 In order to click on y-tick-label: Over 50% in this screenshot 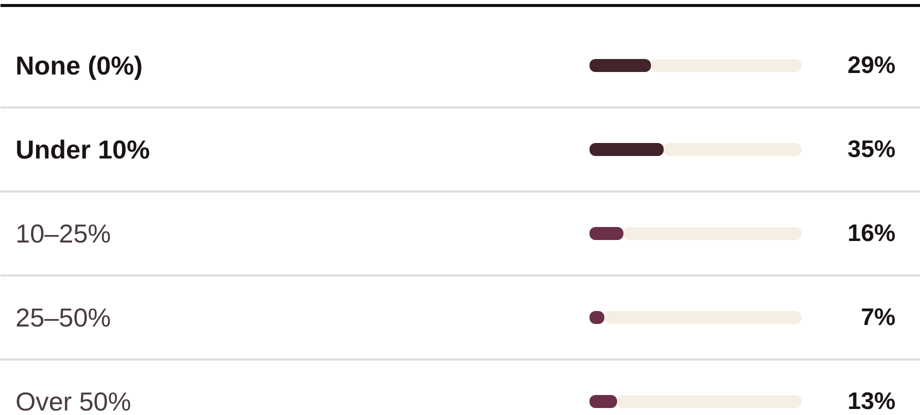, I will do `click(74, 400)`.